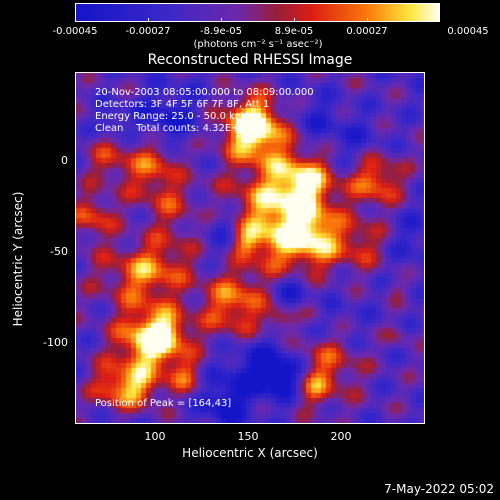 This screenshot has height=500, width=500. What do you see at coordinates (294, 31) in the screenshot?
I see `colorbar-tick-label: 8.9e-05` at bounding box center [294, 31].